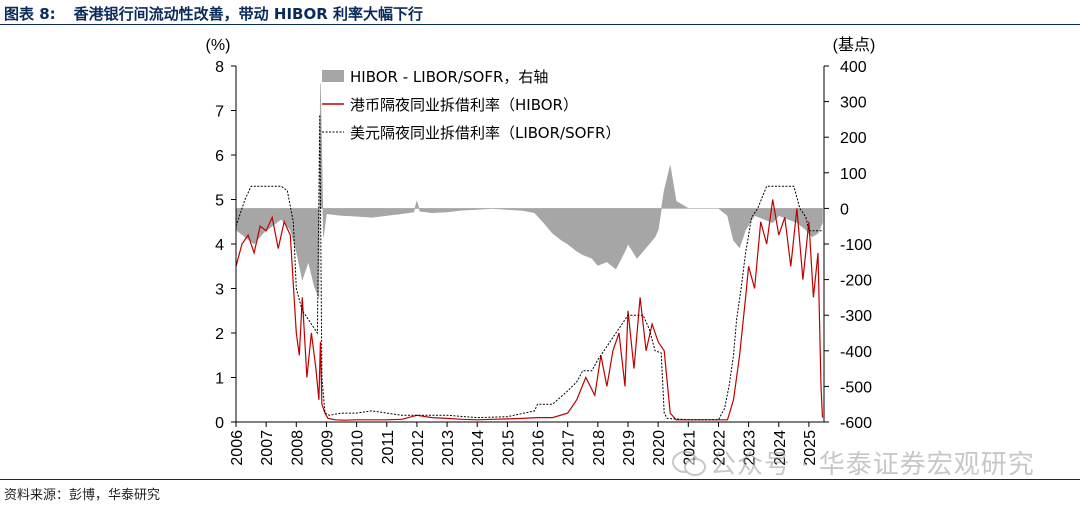 The image size is (1080, 507). What do you see at coordinates (872, 465) in the screenshot?
I see `watermark-text: 公众号 · 华泰证券宏观研究` at bounding box center [872, 465].